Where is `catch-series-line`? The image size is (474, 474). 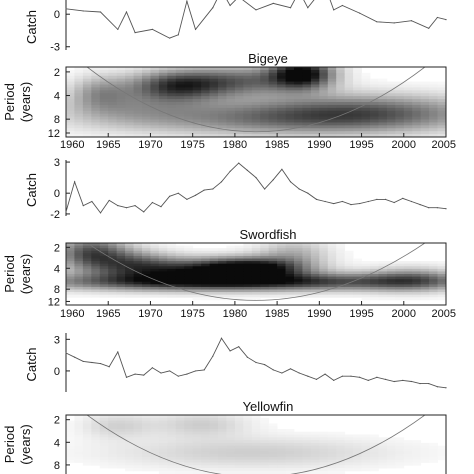
catch-series-line is located at coordinates (256, 188).